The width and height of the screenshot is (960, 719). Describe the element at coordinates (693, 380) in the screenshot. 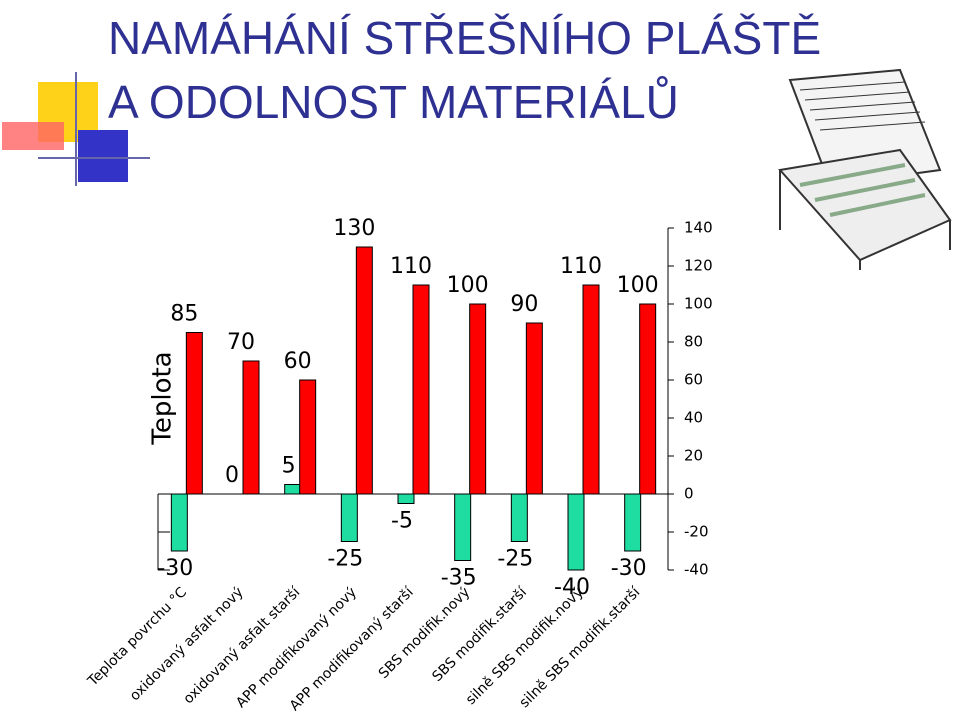

I see `y-tick-label: 60` at that location.